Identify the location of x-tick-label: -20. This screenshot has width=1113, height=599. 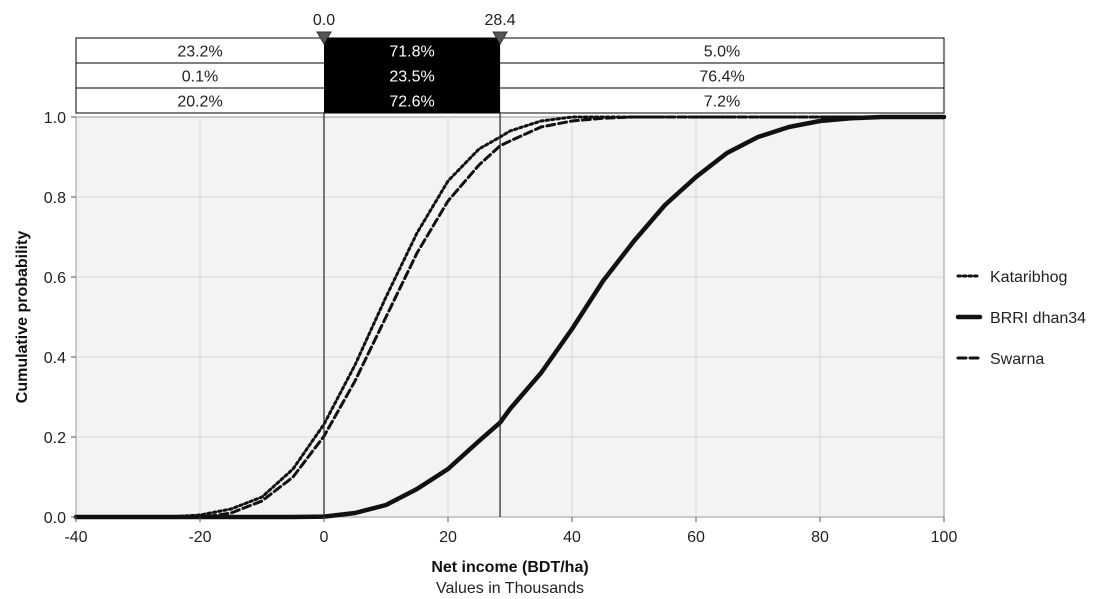
(199, 537).